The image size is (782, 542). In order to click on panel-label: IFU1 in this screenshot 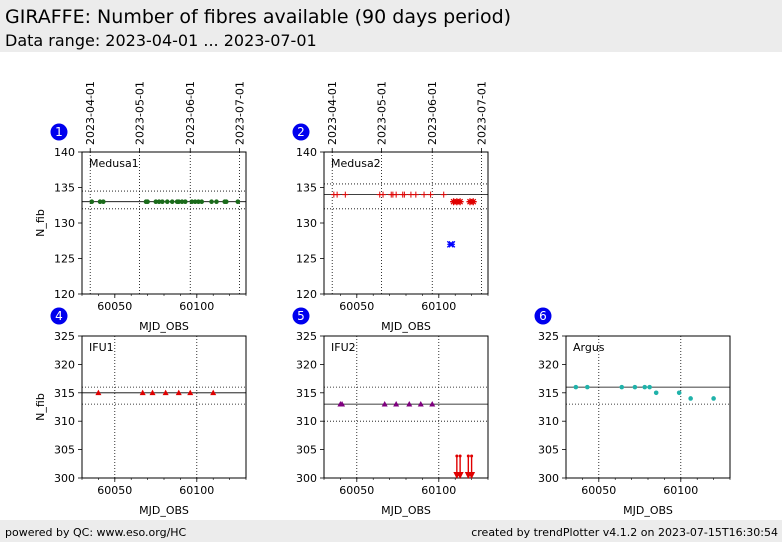, I will do `click(101, 347)`.